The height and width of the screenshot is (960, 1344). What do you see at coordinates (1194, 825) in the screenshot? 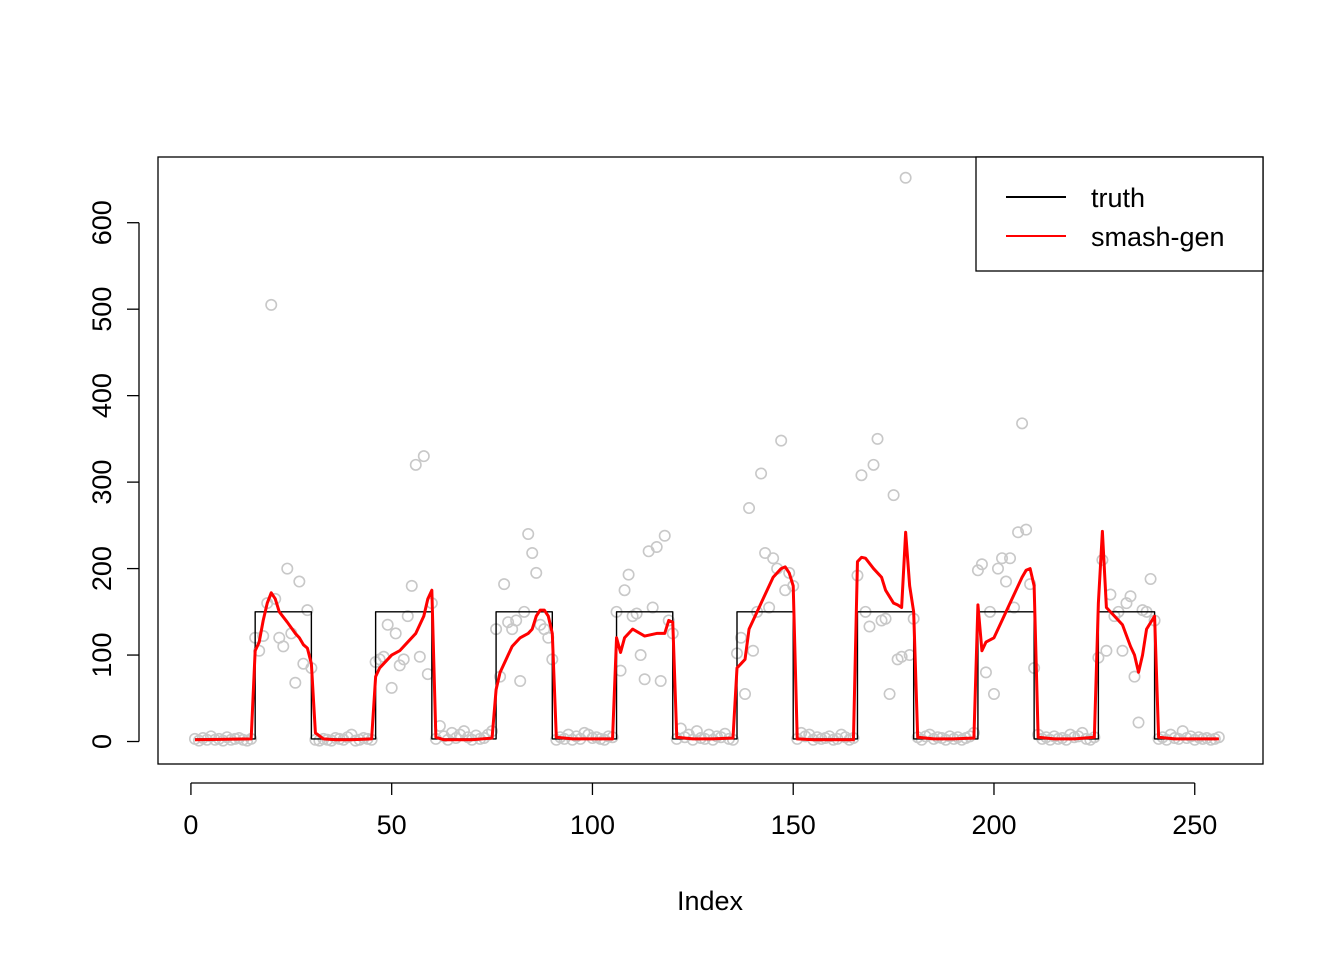
I see `x-tick-label: 250` at bounding box center [1194, 825].